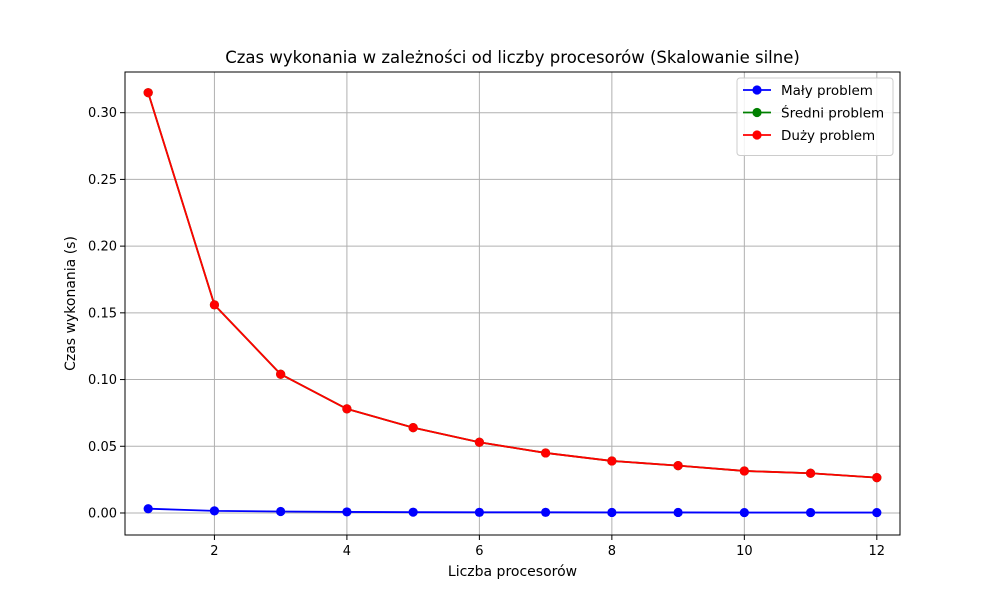 The width and height of the screenshot is (1000, 600). What do you see at coordinates (214, 551) in the screenshot?
I see `x-tick-label: 2` at bounding box center [214, 551].